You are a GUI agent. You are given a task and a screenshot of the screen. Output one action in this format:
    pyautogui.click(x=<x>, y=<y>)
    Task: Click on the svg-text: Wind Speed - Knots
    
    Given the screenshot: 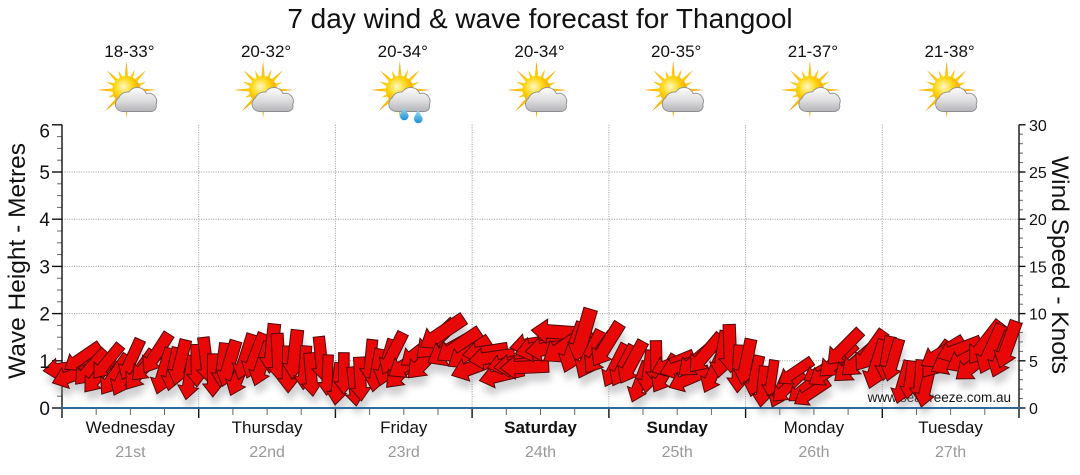 What is the action you would take?
    pyautogui.click(x=1059, y=265)
    